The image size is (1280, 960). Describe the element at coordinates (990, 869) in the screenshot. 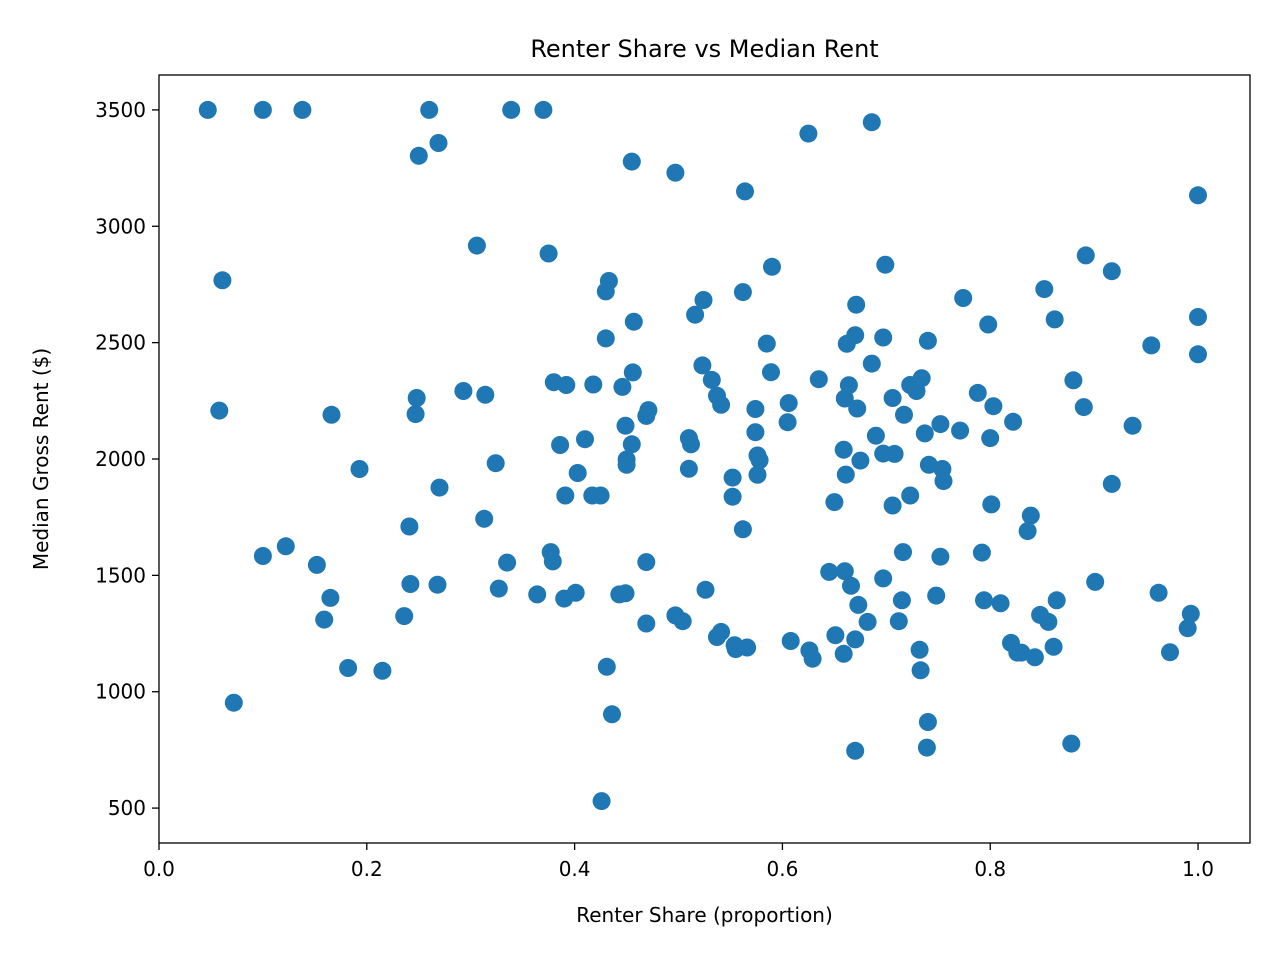

I see `x-tick-label: 0.8` at that location.